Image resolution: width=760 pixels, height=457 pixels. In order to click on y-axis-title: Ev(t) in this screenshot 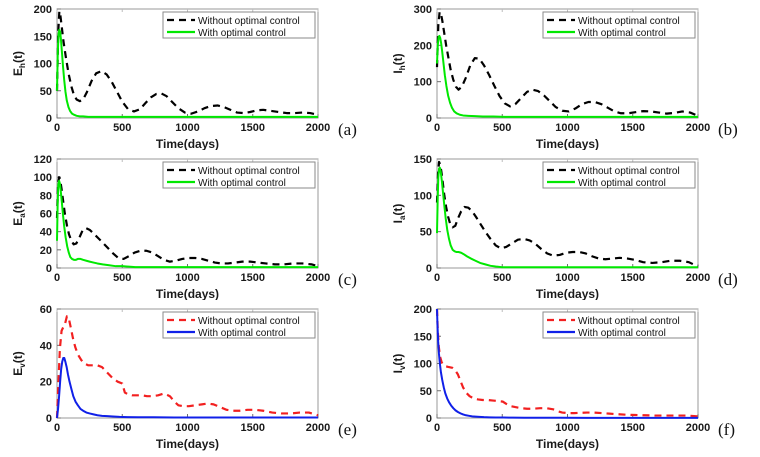, I will do `click(19, 363)`.